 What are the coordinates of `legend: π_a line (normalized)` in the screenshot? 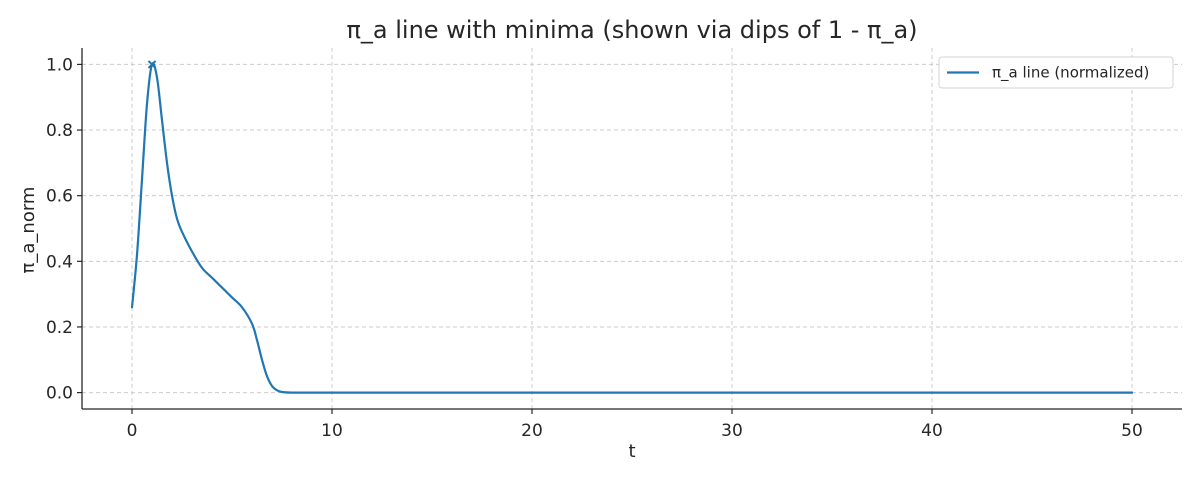 It's located at (1056, 72).